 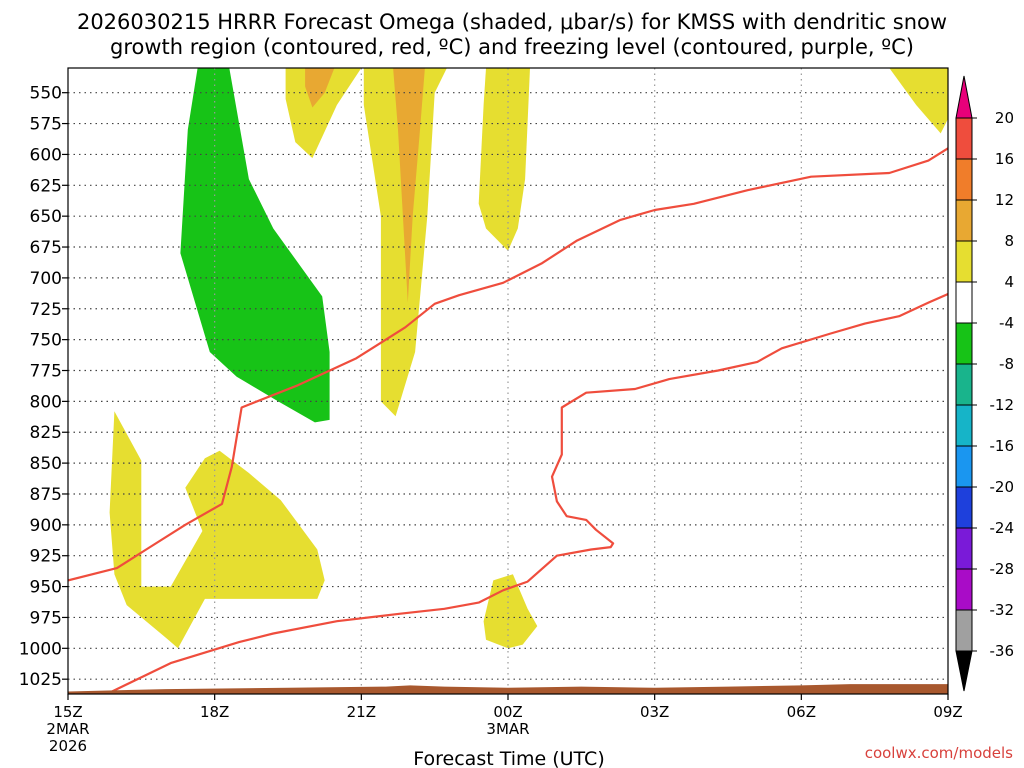 What do you see at coordinates (985, 383) in the screenshot?
I see `colorbar: 20 16 12 8 4 -4 -8 -12 -16 -20 -24 -28 -32 -36` at bounding box center [985, 383].